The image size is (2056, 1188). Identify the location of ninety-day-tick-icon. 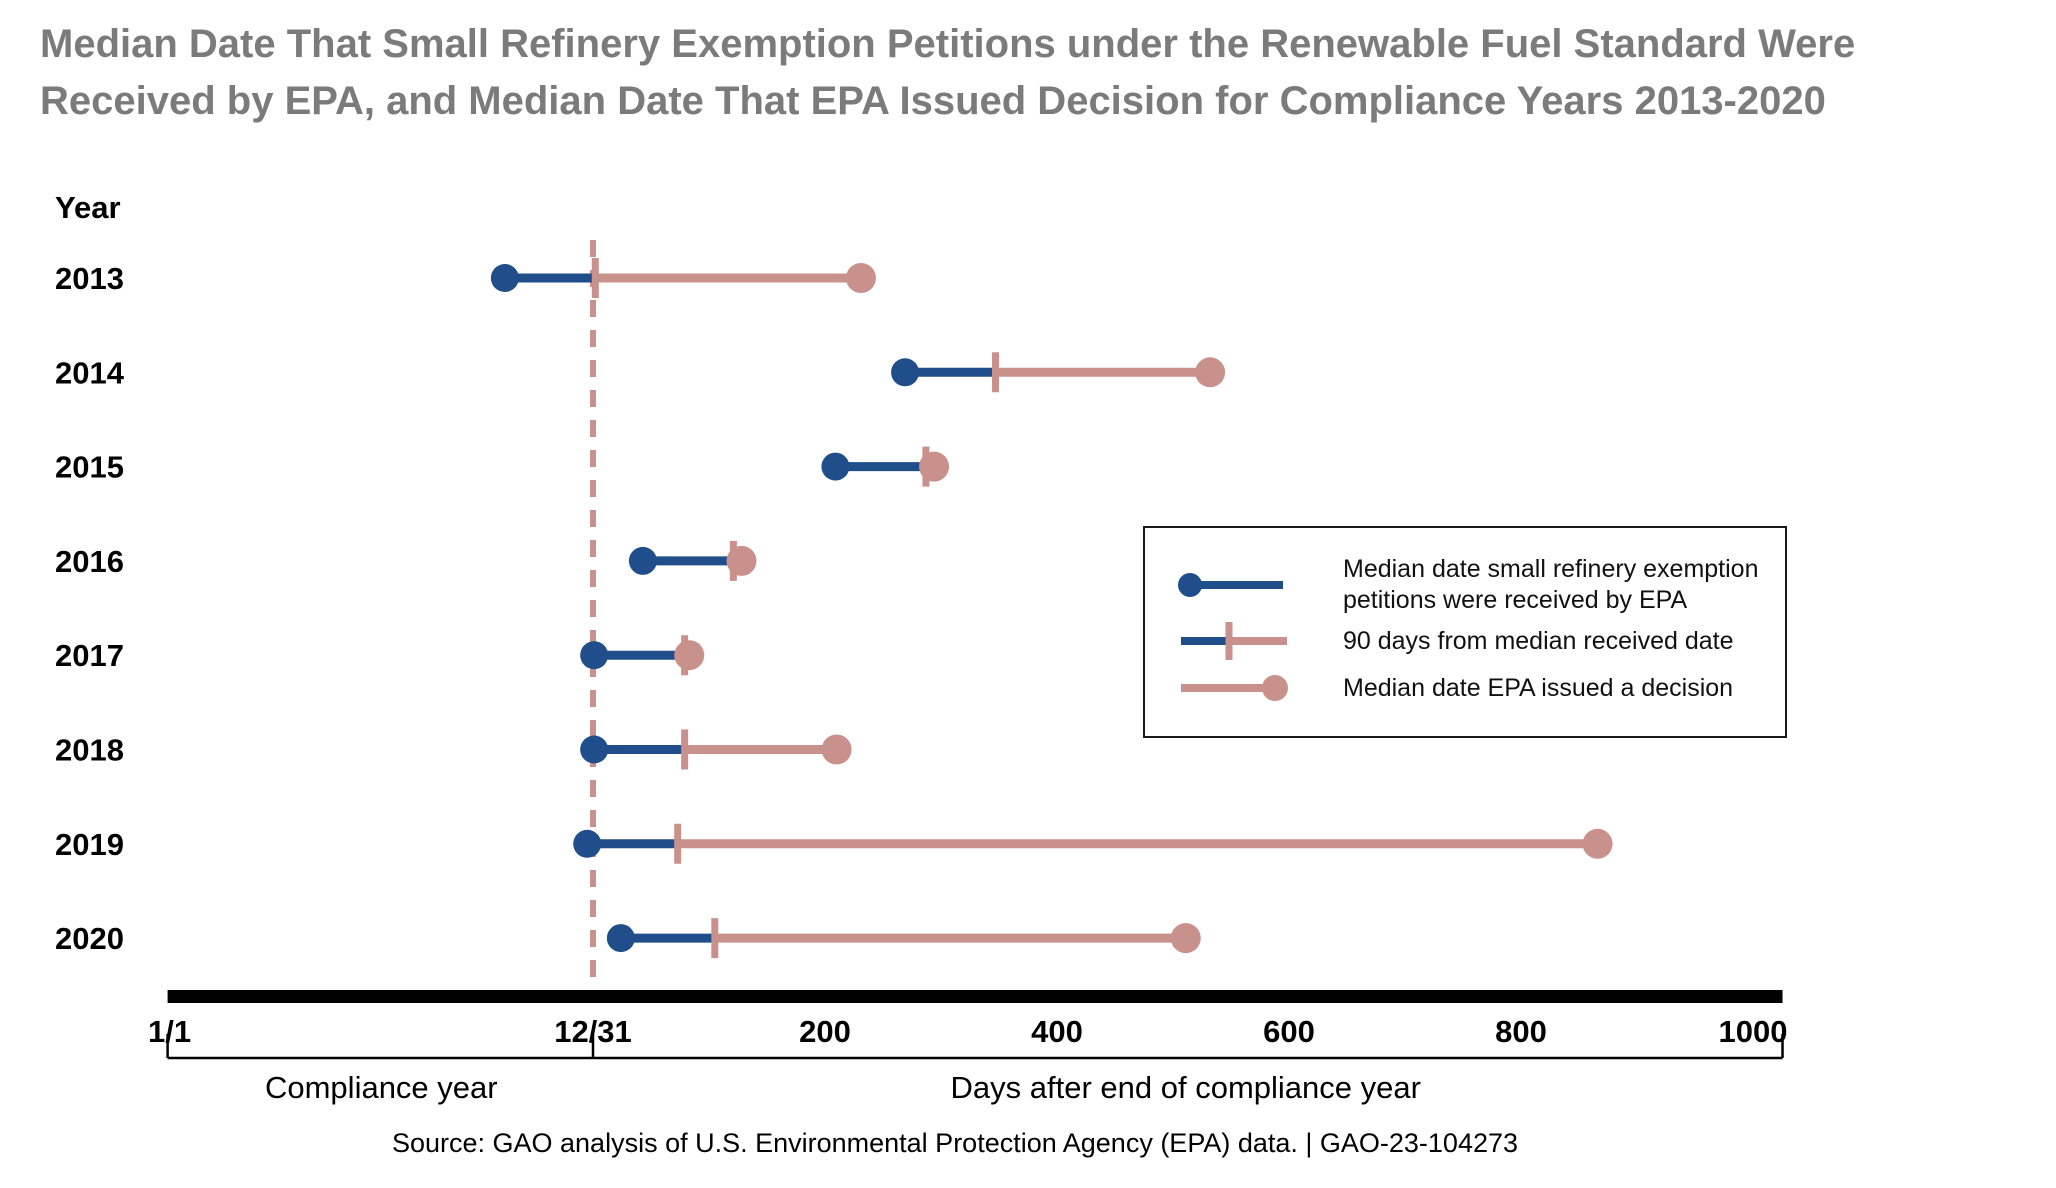
(1234, 641).